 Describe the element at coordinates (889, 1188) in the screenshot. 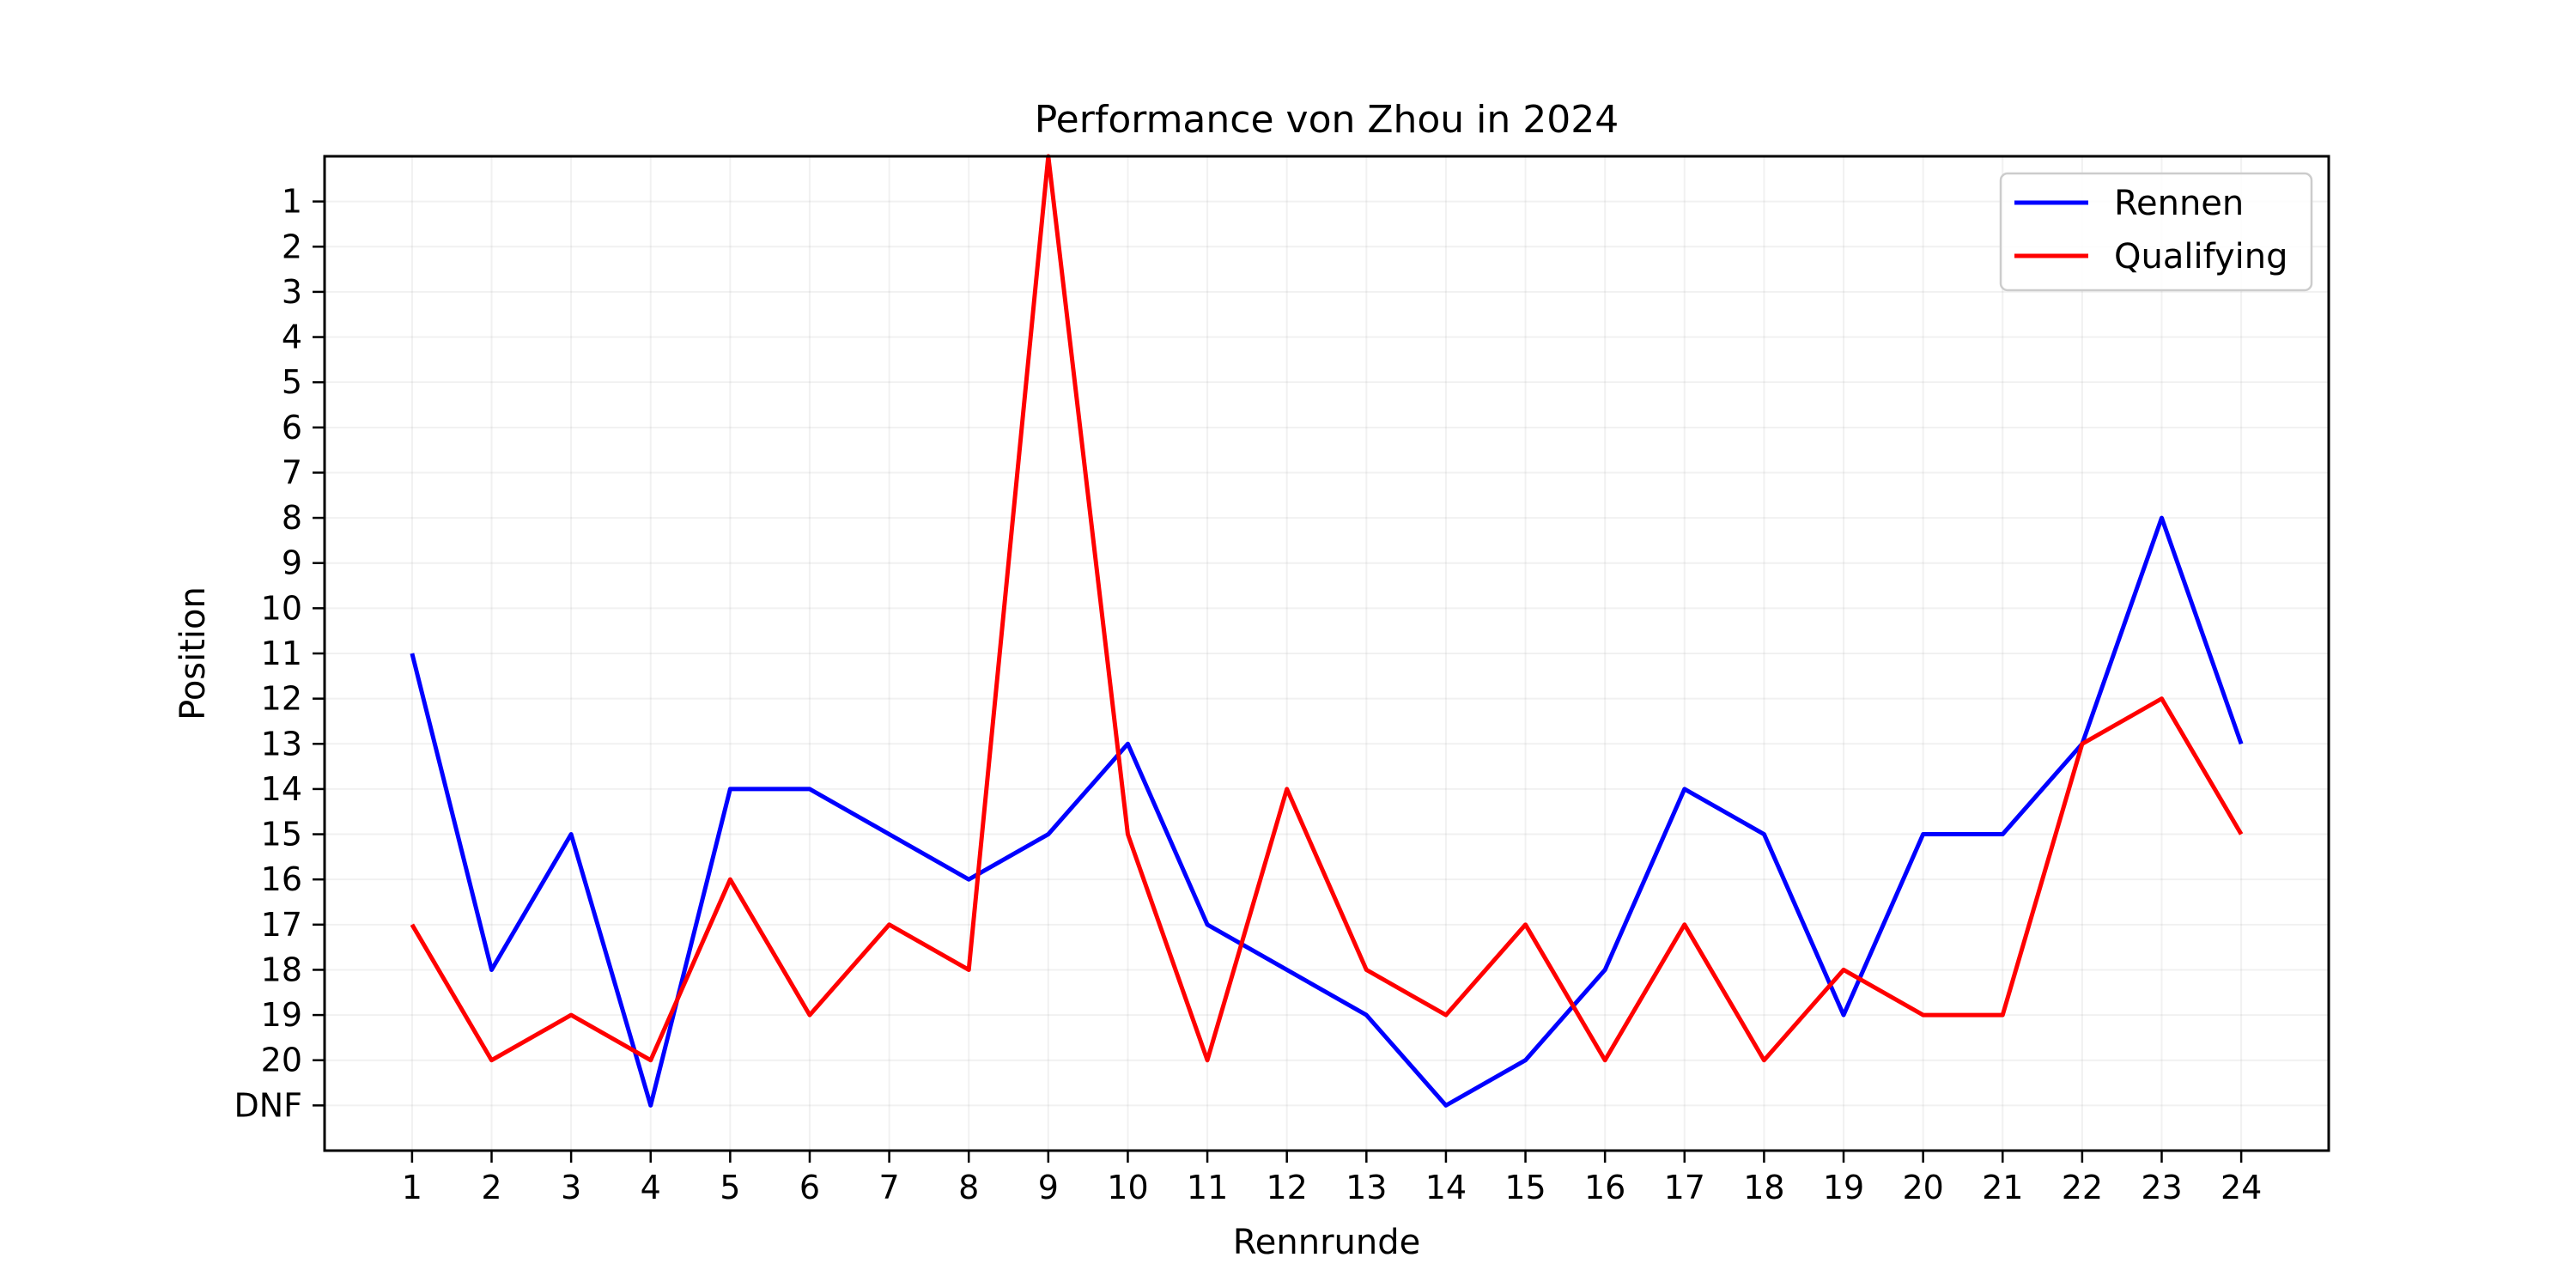

I see `x-tick-label: 7` at that location.